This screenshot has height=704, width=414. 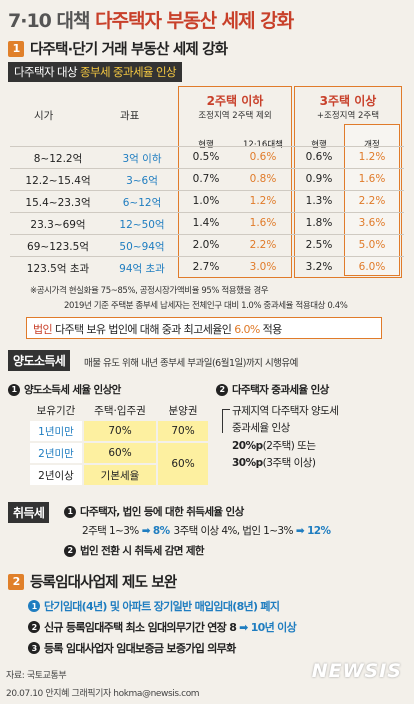 I want to click on reg-line3-rate: 20%p, so click(x=247, y=445).